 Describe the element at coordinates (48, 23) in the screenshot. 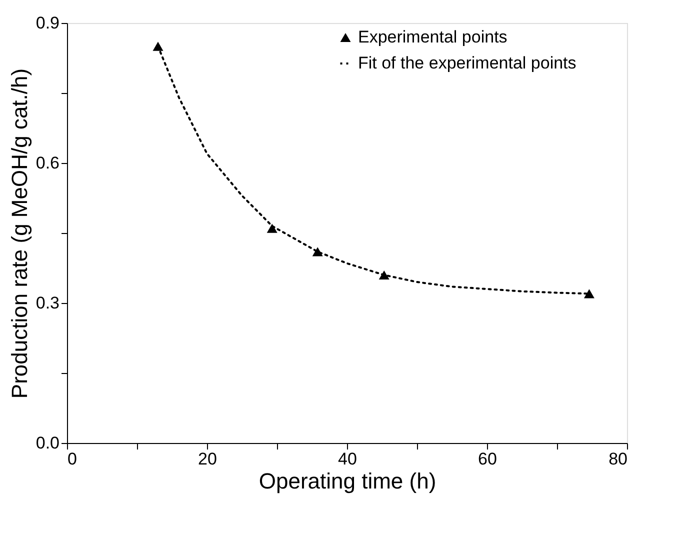

I see `y-tick-label: 0.9` at that location.